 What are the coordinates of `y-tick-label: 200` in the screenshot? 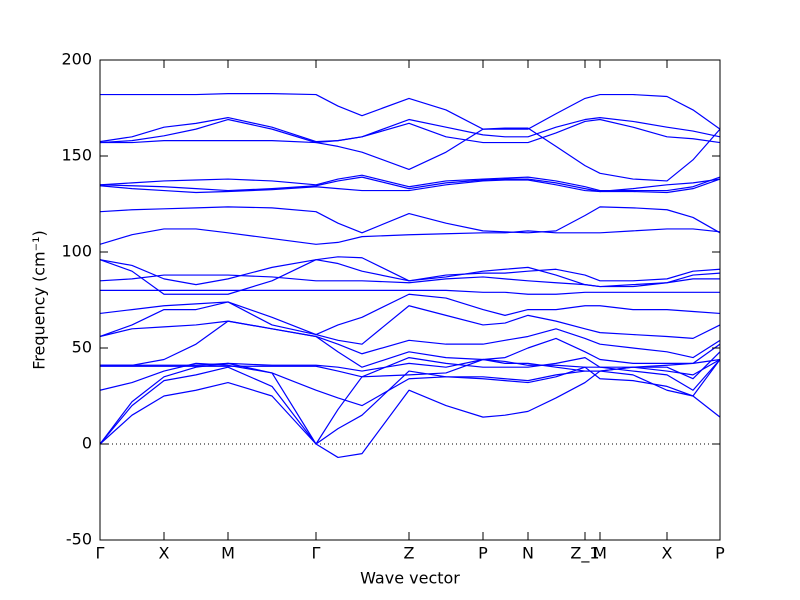 It's located at (76, 59).